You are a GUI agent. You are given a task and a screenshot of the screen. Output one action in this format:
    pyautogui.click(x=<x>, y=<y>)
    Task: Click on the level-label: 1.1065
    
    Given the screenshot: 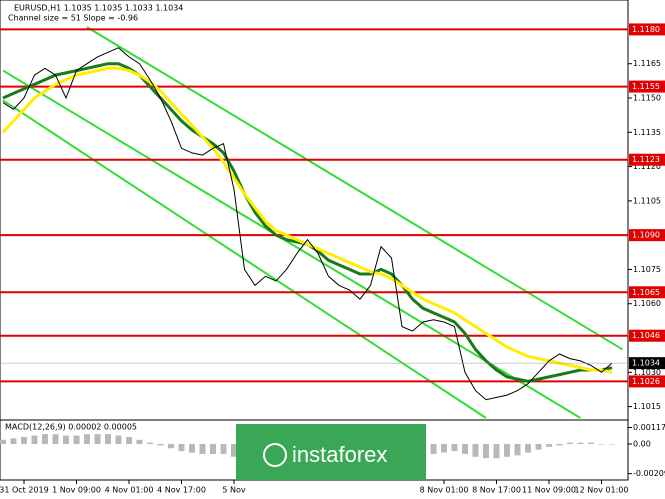 What is the action you would take?
    pyautogui.click(x=646, y=292)
    